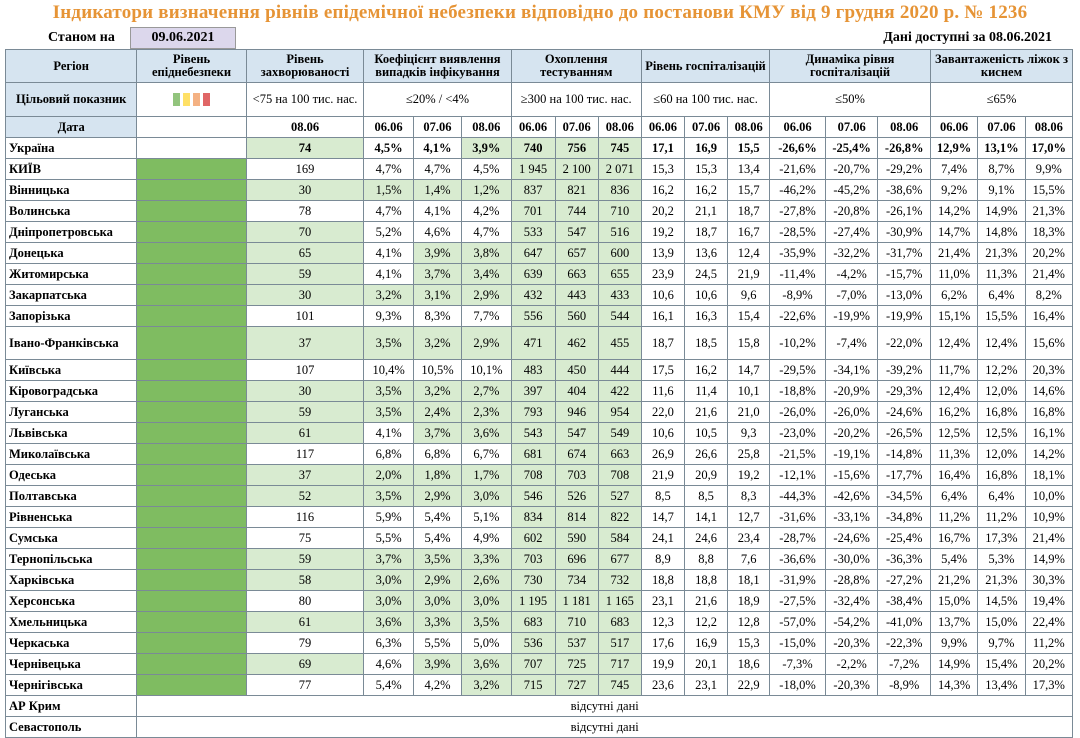 Image resolution: width=1080 pixels, height=738 pixels. I want to click on date-hospitalization-0: 06.06, so click(663, 127).